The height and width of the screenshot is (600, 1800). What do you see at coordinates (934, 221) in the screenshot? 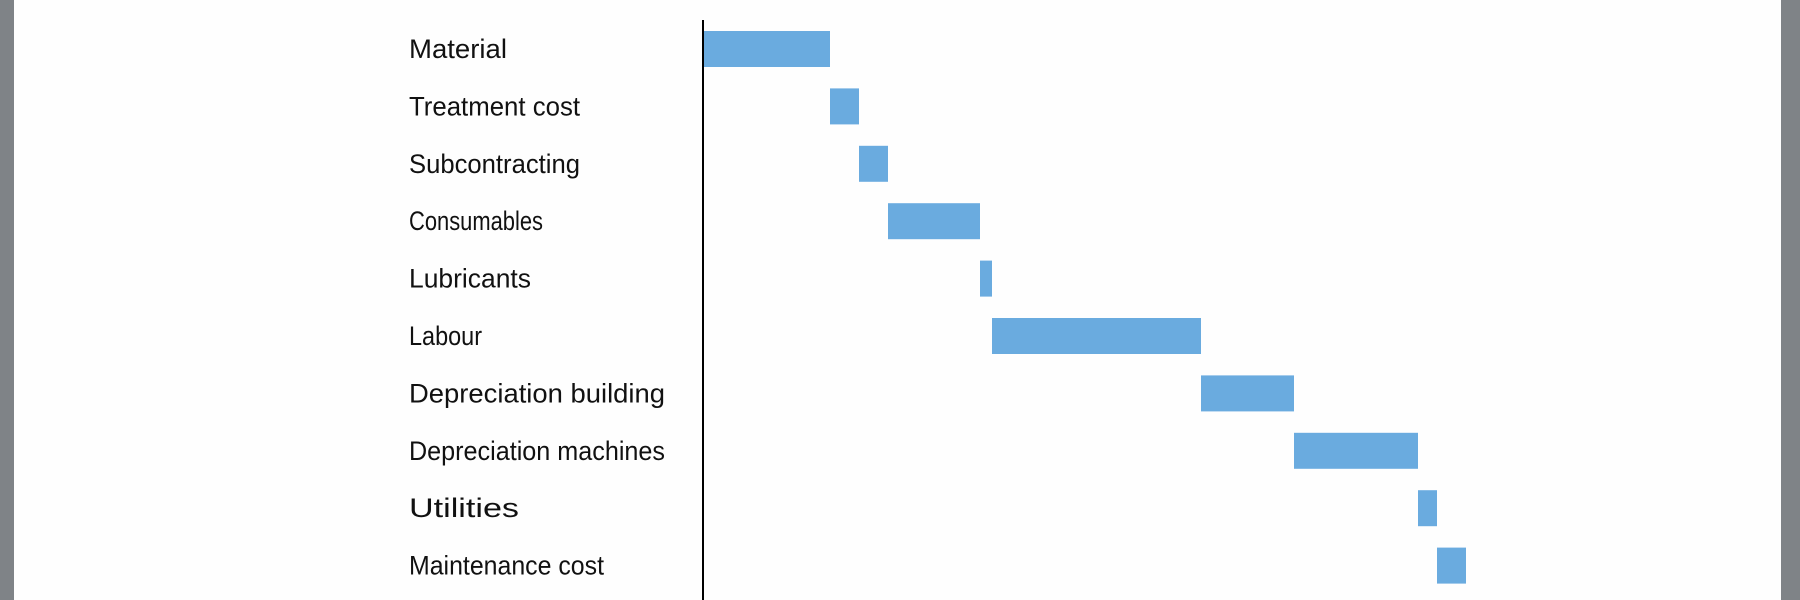
I see `bar-consumables` at bounding box center [934, 221].